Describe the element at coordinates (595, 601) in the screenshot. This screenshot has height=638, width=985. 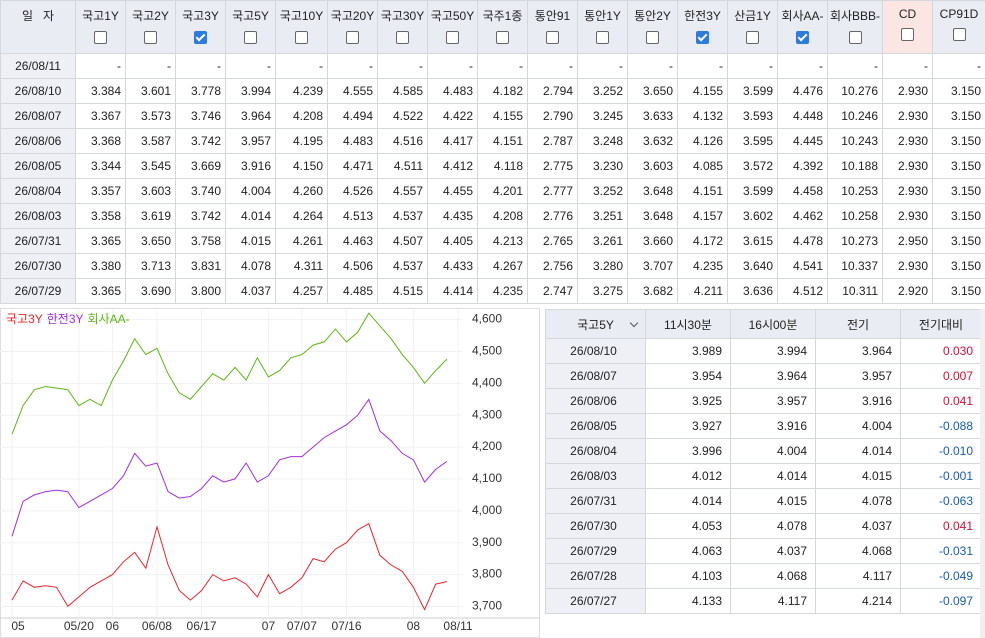
I see `date-cell: 26/07/27` at that location.